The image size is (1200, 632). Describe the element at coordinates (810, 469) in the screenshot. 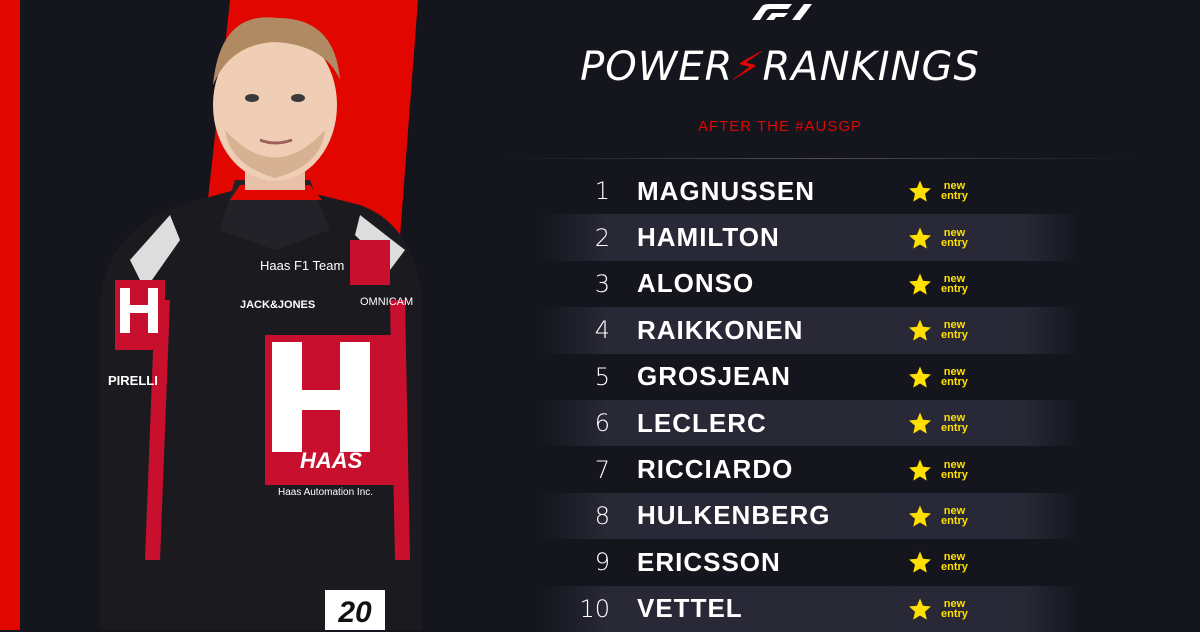

I see `ranking-row: 7 RICCIARDO new entry` at that location.